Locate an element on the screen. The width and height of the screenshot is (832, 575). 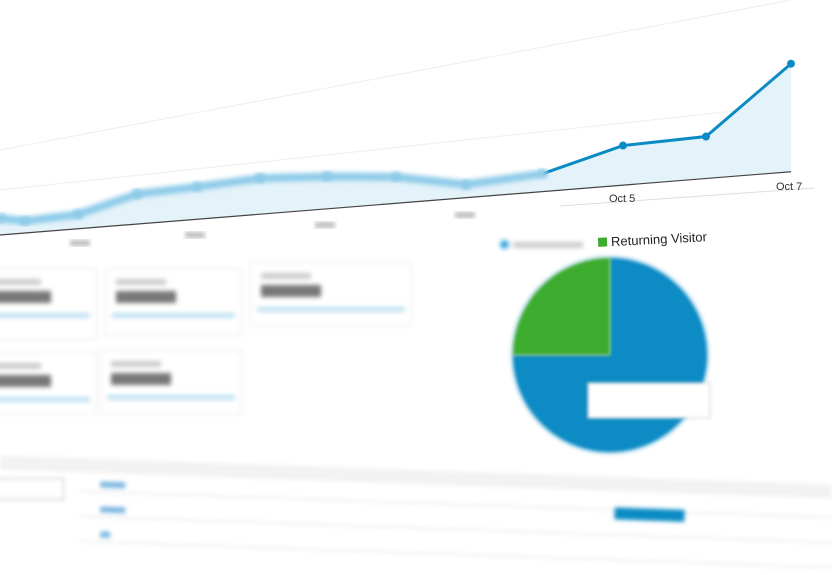
pie-slice is located at coordinates (561, 306).